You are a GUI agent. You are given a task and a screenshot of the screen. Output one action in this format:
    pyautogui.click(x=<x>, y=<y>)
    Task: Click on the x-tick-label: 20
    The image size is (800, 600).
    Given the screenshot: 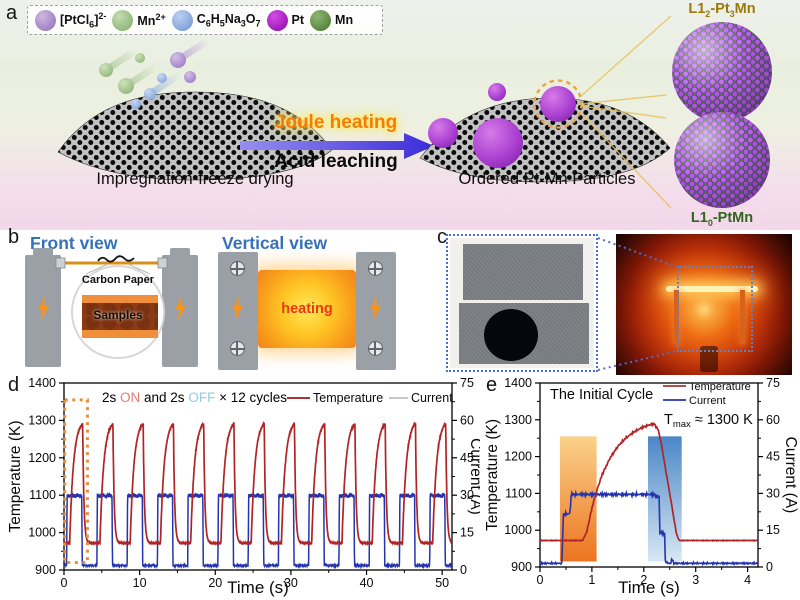 What is the action you would take?
    pyautogui.click(x=215, y=583)
    